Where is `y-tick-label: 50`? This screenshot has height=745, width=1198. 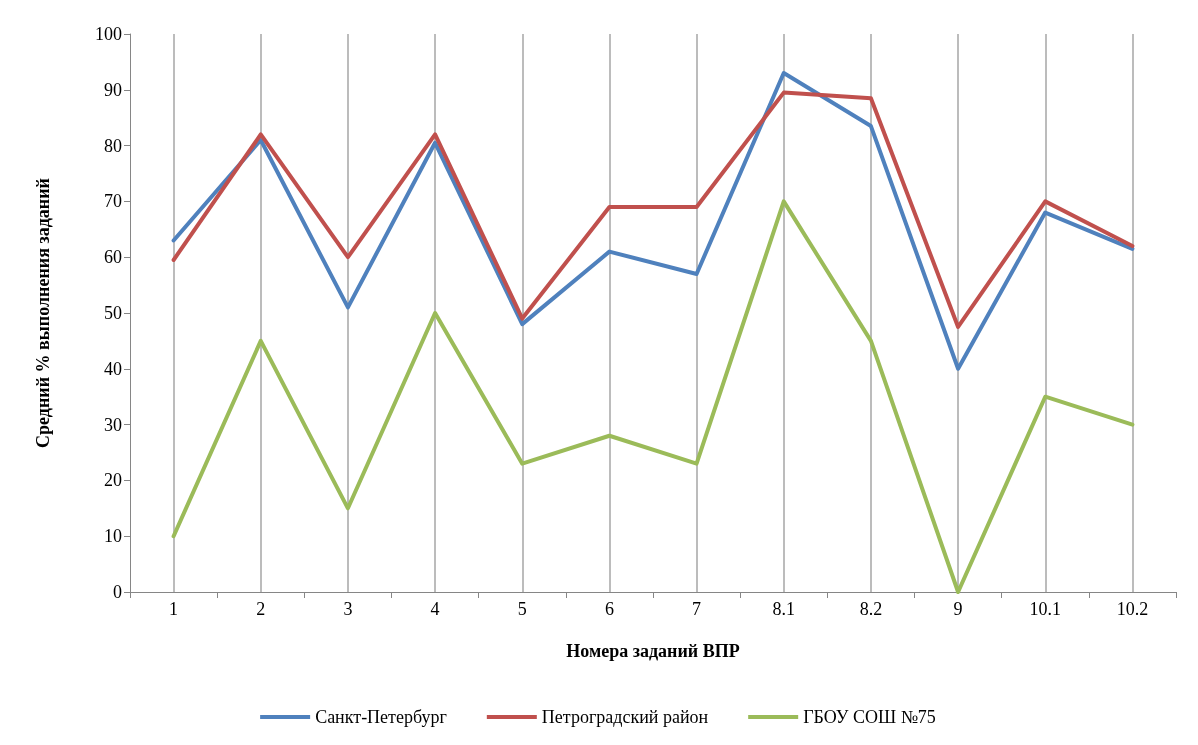 y-tick-label: 50 is located at coordinates (113, 313).